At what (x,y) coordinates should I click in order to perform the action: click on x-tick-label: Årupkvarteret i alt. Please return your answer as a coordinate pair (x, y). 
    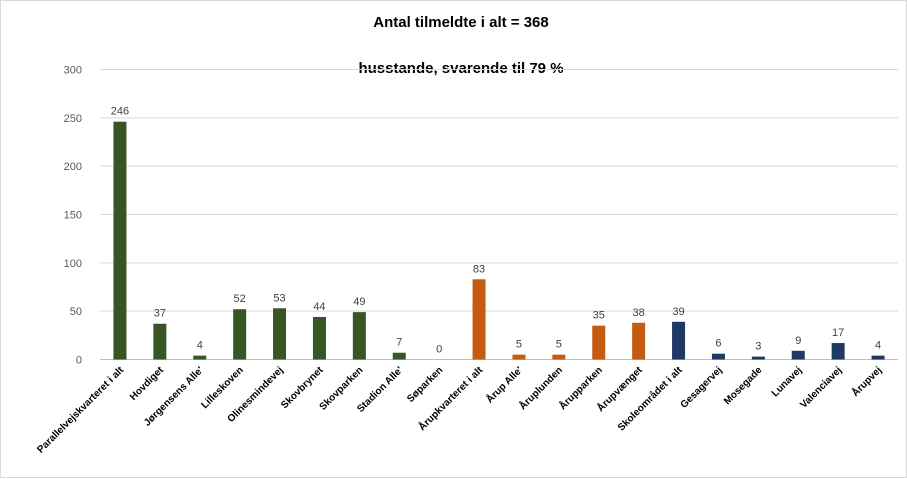
    Looking at the image, I should click on (450, 398).